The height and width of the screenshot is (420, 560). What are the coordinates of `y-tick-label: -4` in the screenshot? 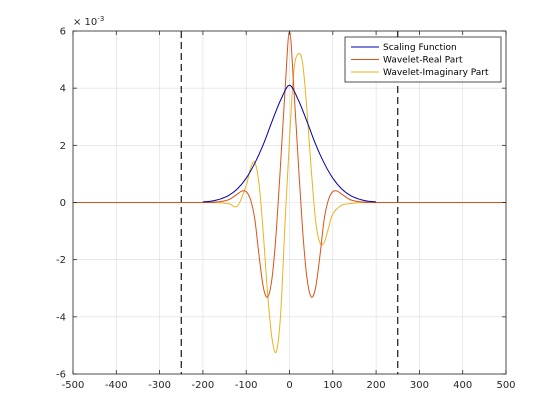 It's located at (61, 317).